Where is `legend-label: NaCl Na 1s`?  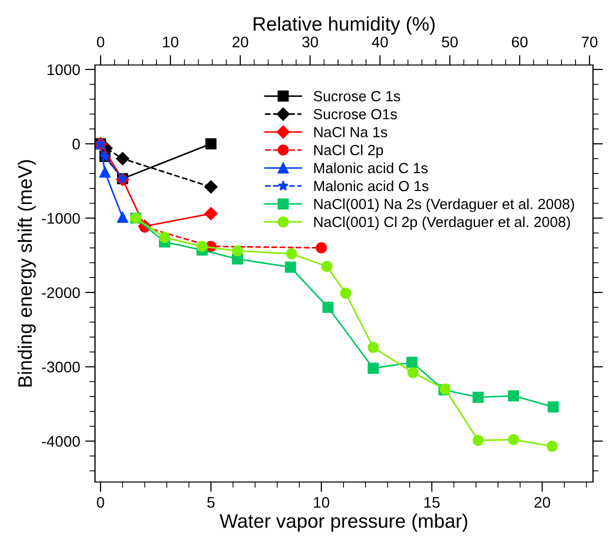
legend-label: NaCl Na 1s is located at coordinates (351, 132).